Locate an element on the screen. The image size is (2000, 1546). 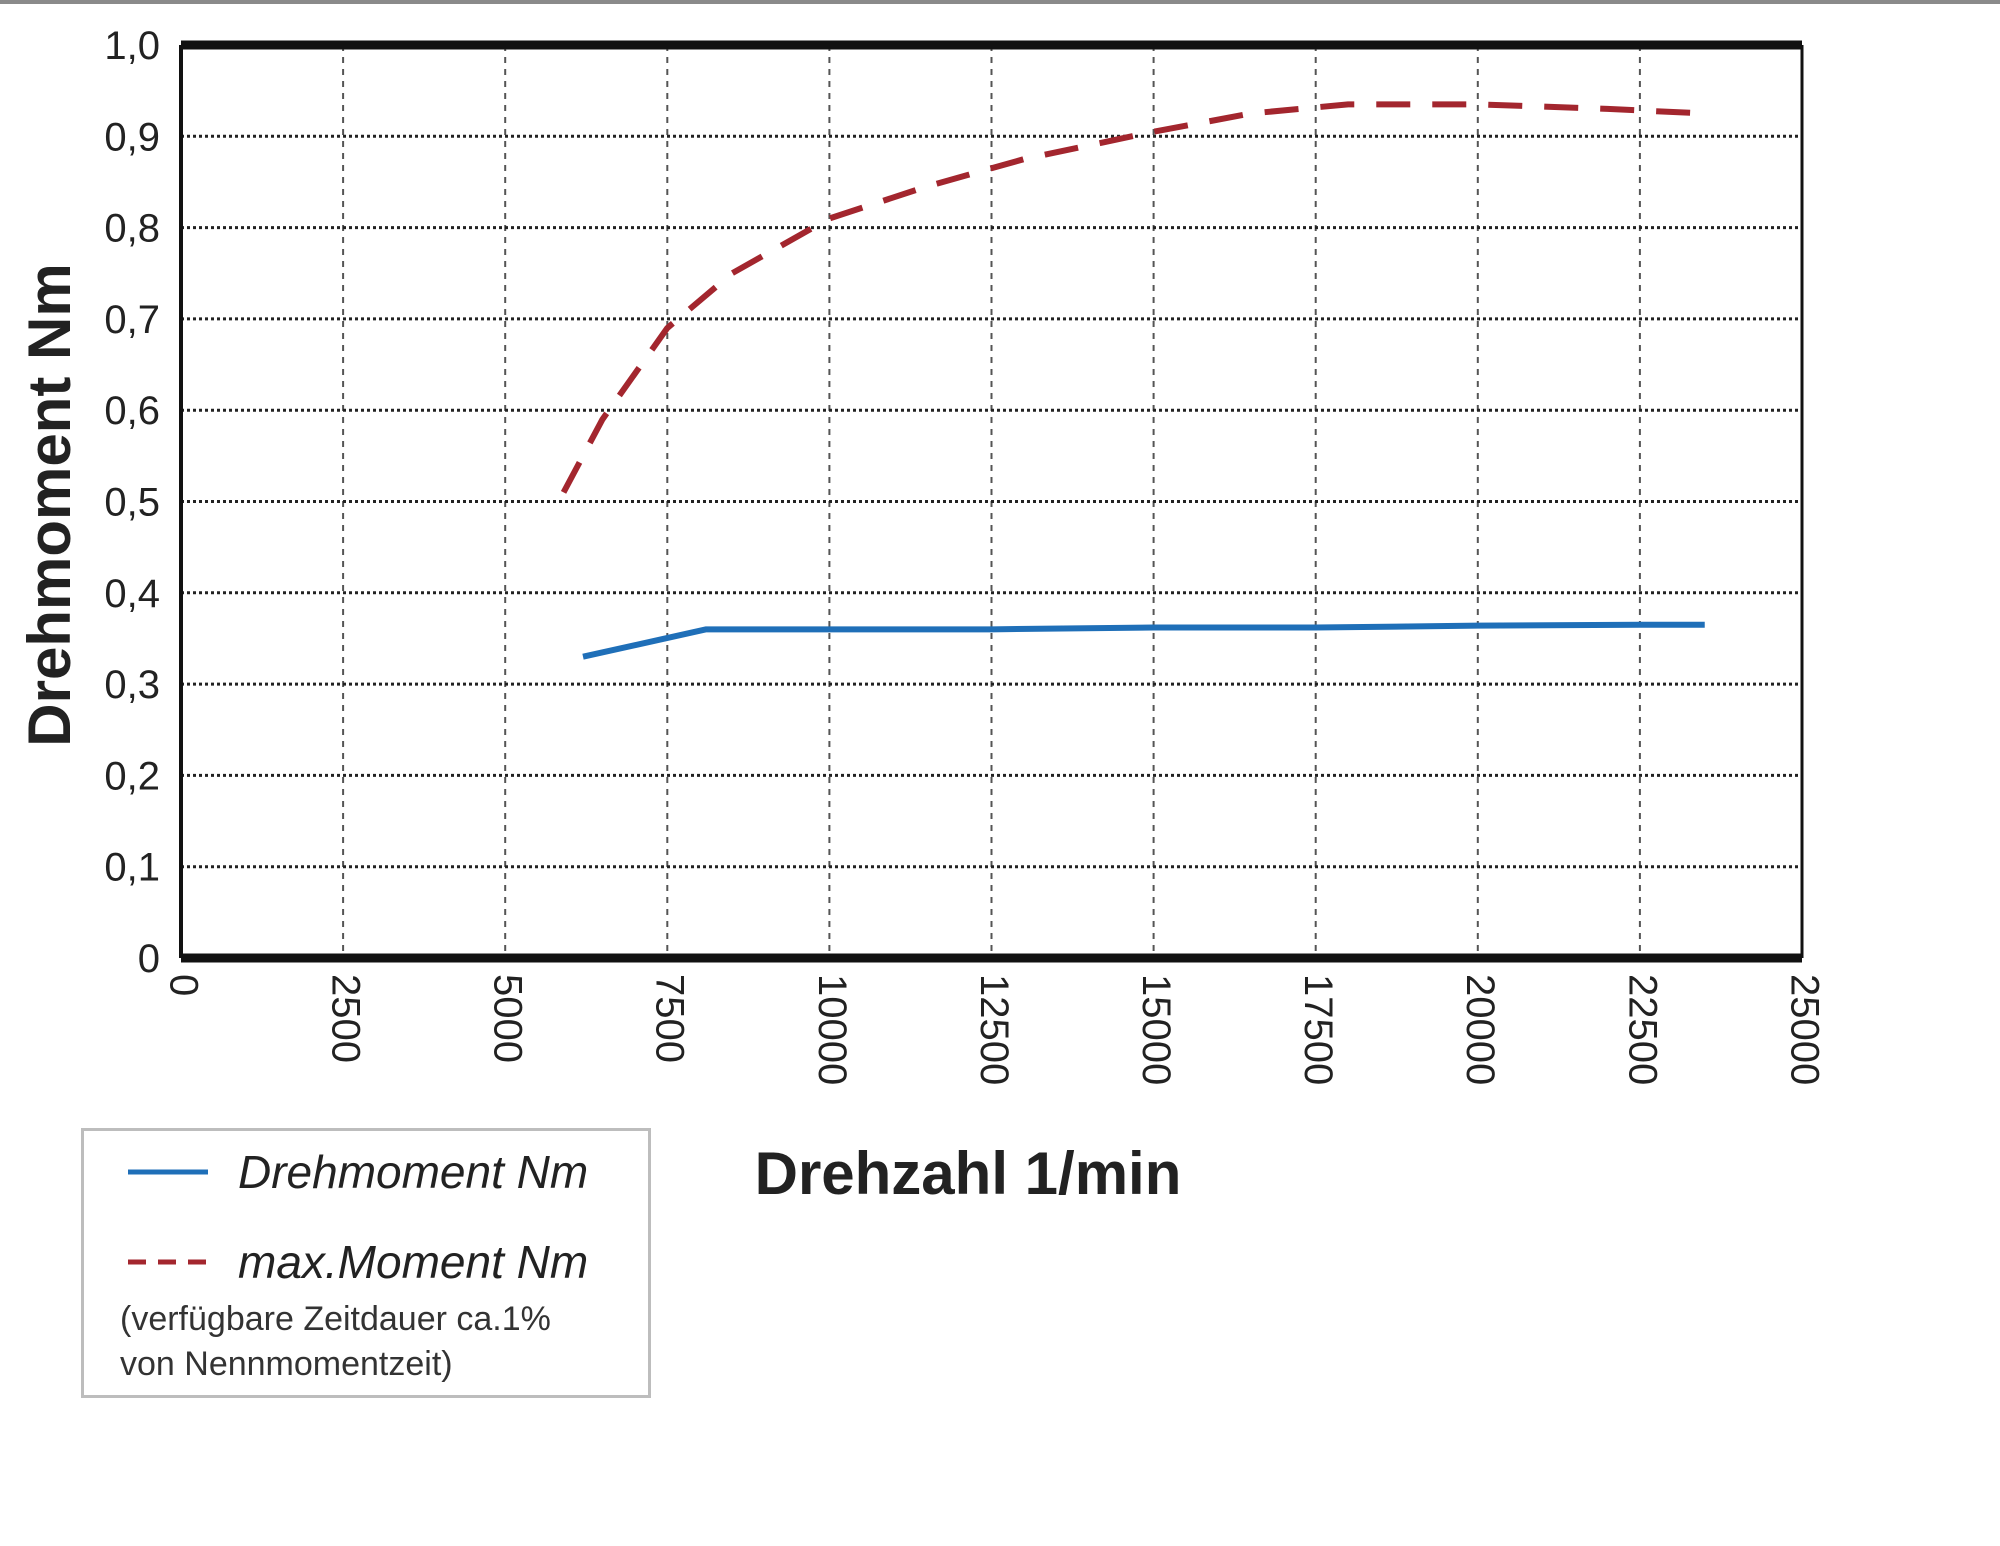
legend-item-max-moment: max.Moment Nm is located at coordinates (336, 1262).